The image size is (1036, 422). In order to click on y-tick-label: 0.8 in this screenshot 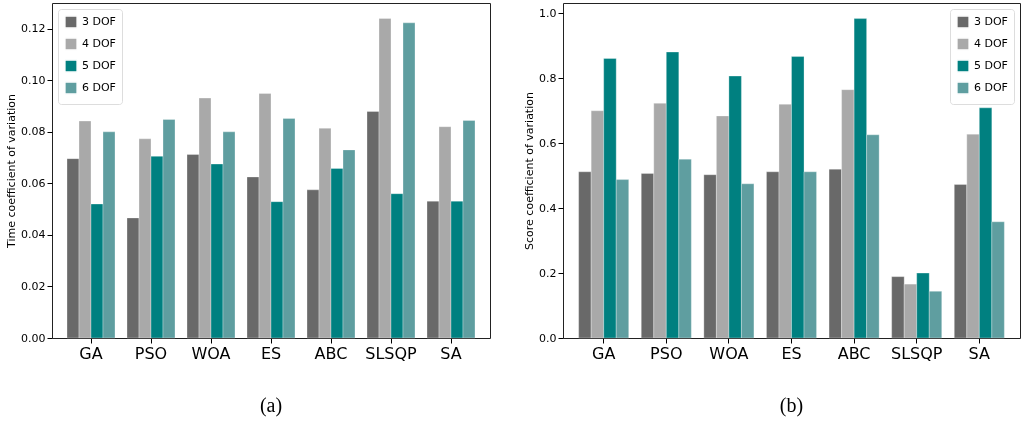, I will do `click(548, 78)`.